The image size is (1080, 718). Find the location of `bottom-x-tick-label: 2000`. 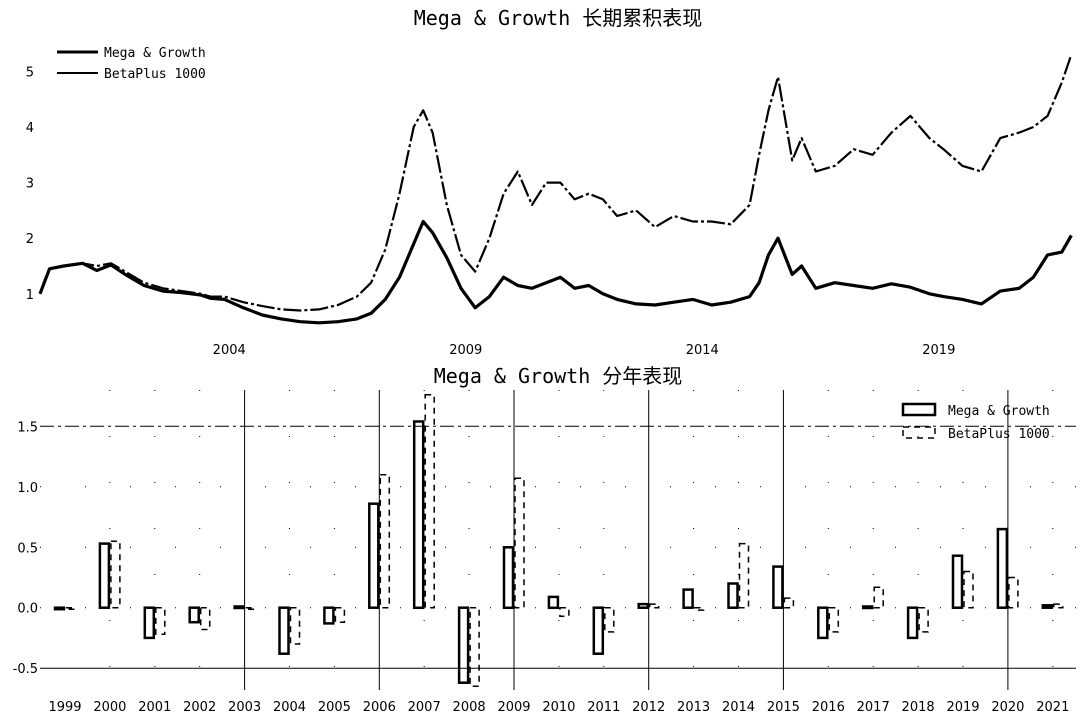

bottom-x-tick-label: 2000 is located at coordinates (109, 707).